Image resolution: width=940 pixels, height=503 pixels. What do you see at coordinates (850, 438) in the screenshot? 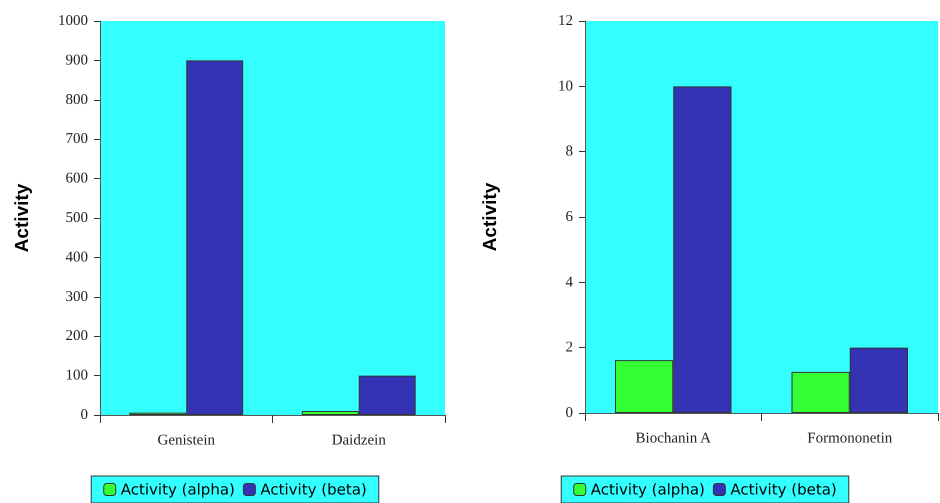
I see `x-tick-label: Formononetin` at bounding box center [850, 438].